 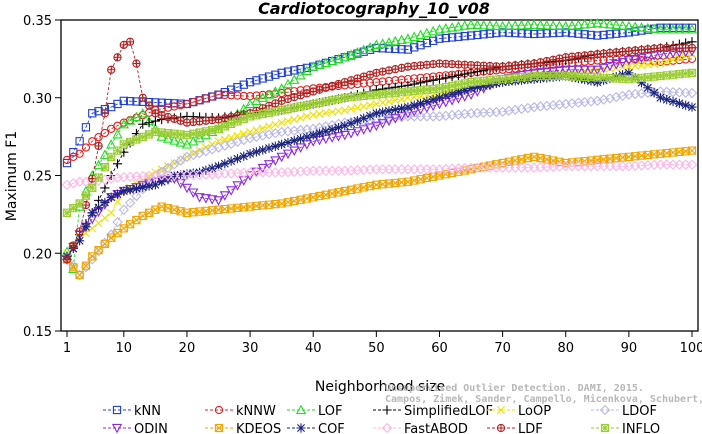 I want to click on y-axis-ticks: 0.15 0.20 0.25 0.30 0.35, so click(x=42, y=177).